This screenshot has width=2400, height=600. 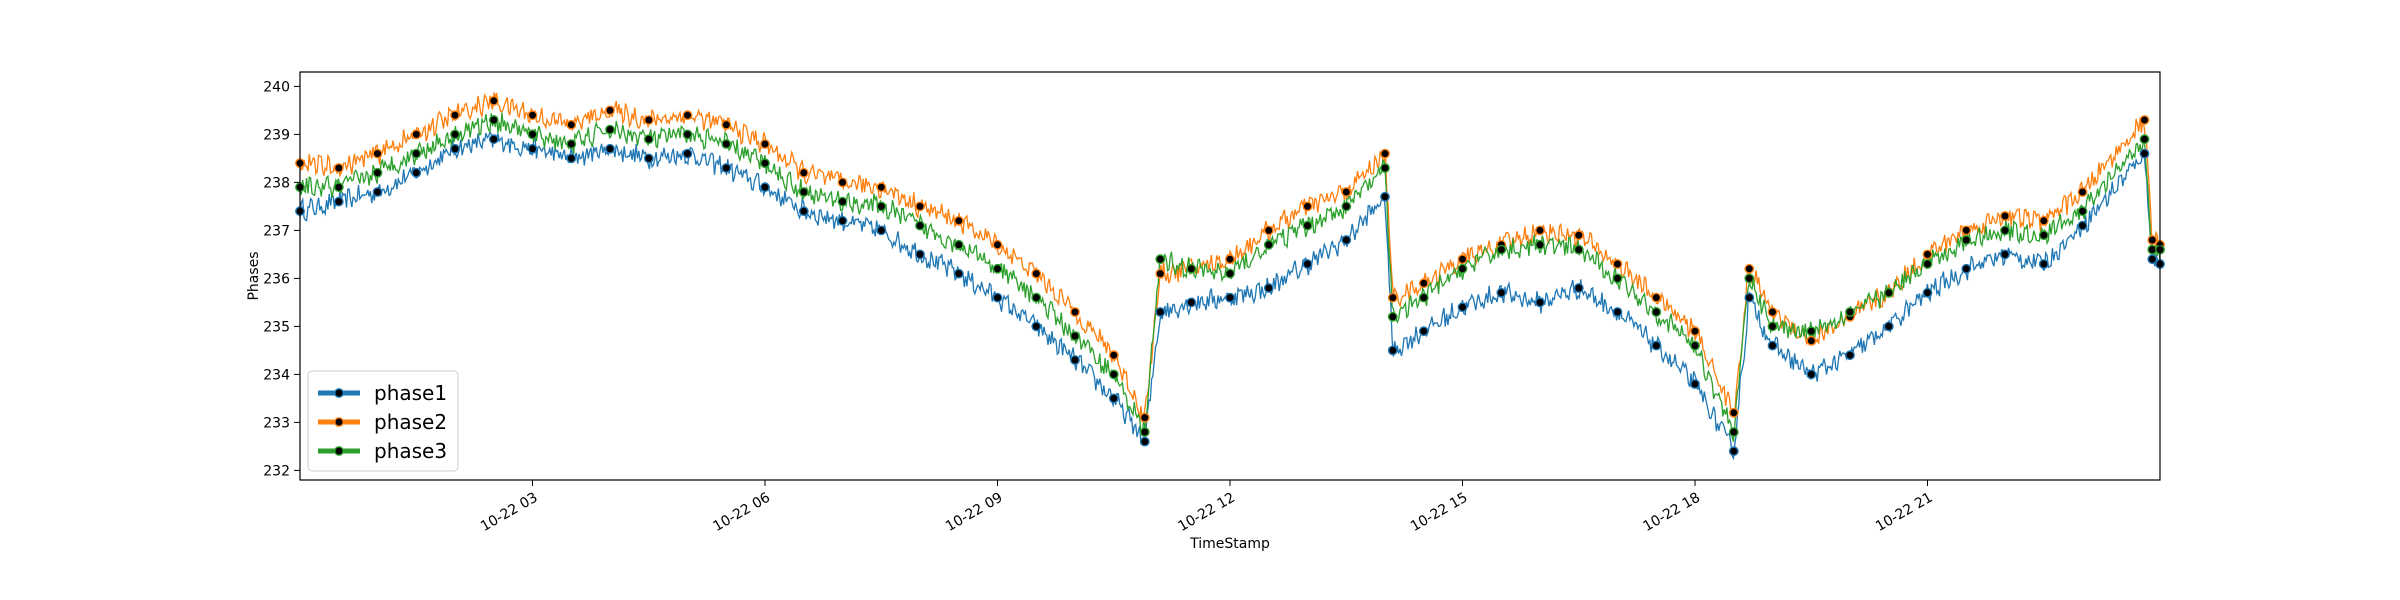 What do you see at coordinates (1206, 512) in the screenshot?
I see `x-tick-label: 10-22 12` at bounding box center [1206, 512].